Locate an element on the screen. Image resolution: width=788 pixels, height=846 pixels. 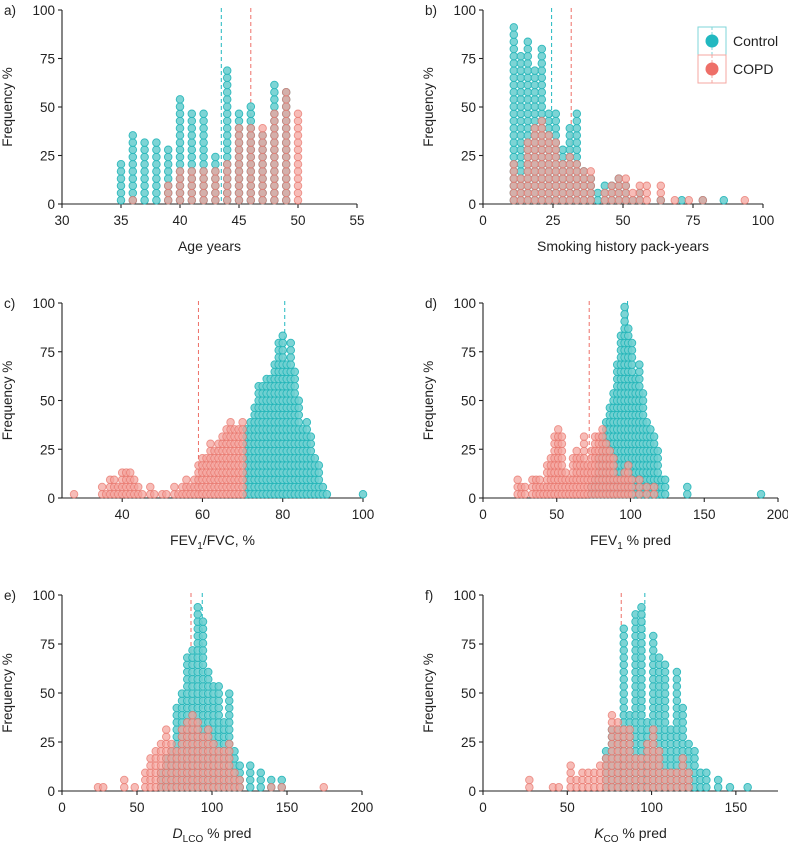
y-tick-label: 25 is located at coordinates (468, 156).